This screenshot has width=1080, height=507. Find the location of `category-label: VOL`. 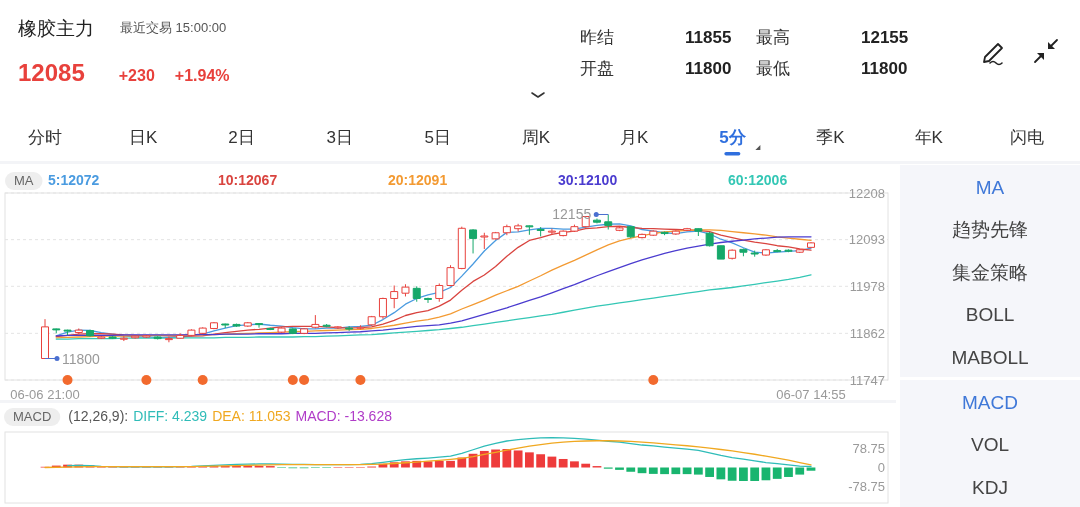

category-label: VOL is located at coordinates (990, 444).